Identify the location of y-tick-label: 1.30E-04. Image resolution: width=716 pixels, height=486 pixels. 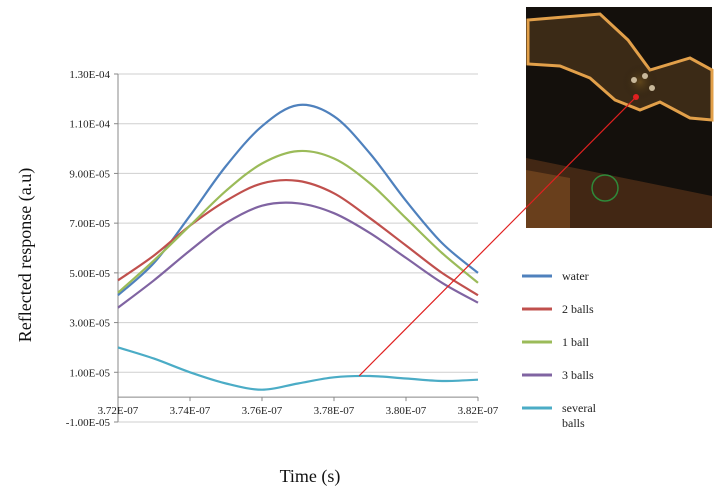
(89, 75).